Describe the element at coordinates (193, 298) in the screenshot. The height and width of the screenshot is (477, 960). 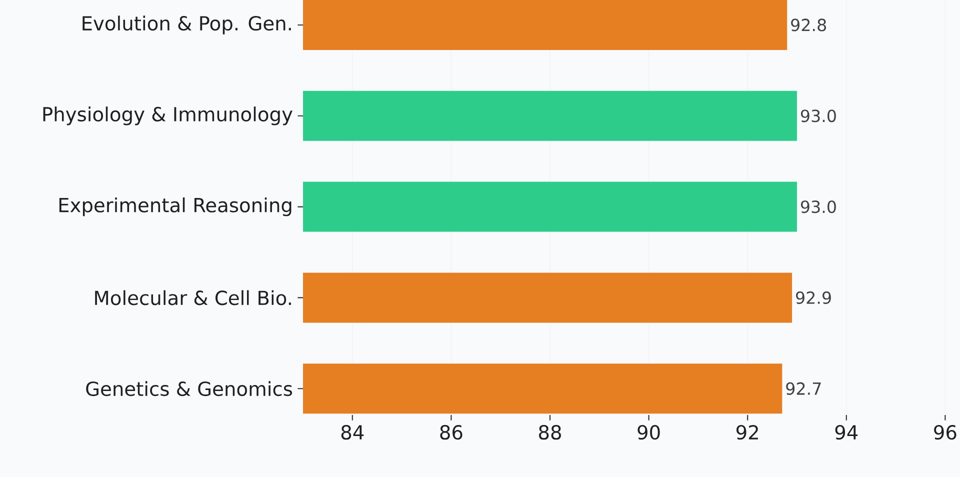
I see `y-tick-label: Molecular & Cell Bio.` at that location.